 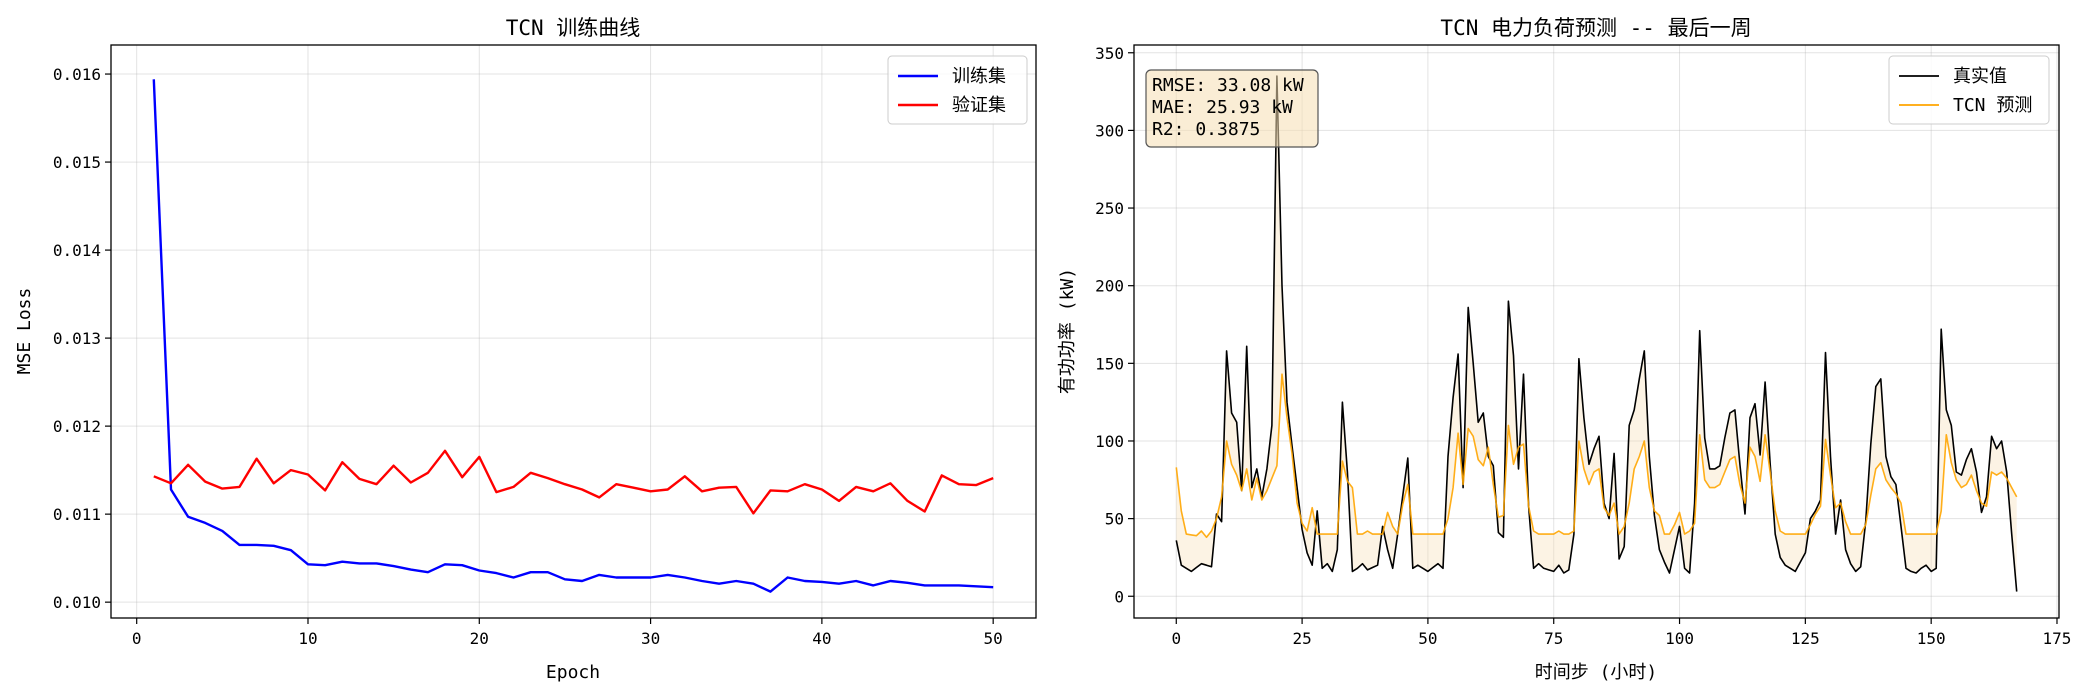 I want to click on legend-label-val: 验证集, so click(x=979, y=105).